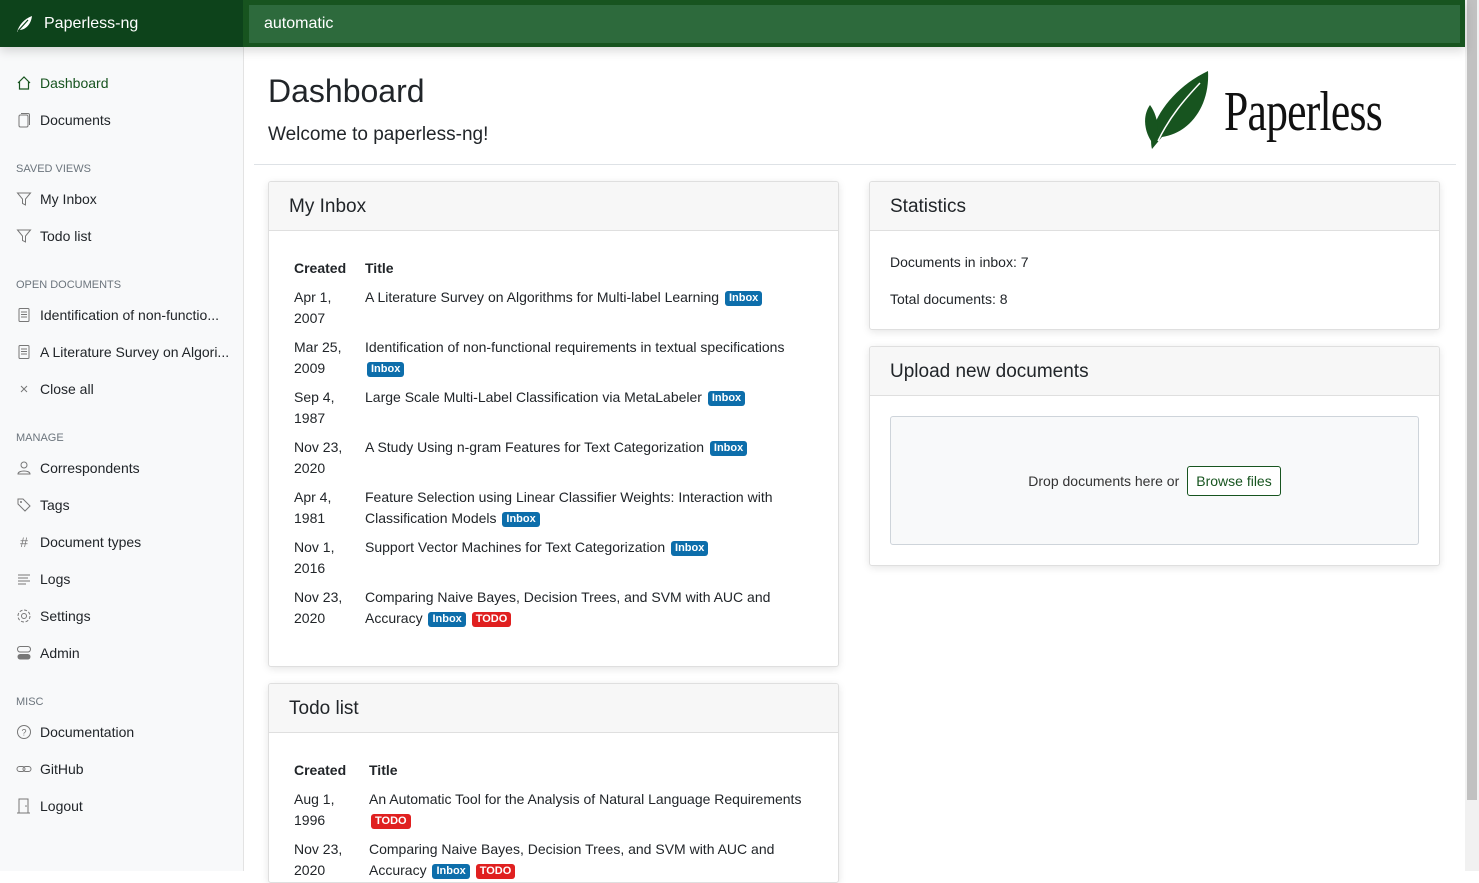  Describe the element at coordinates (854, 24) in the screenshot. I see `search-input` at that location.